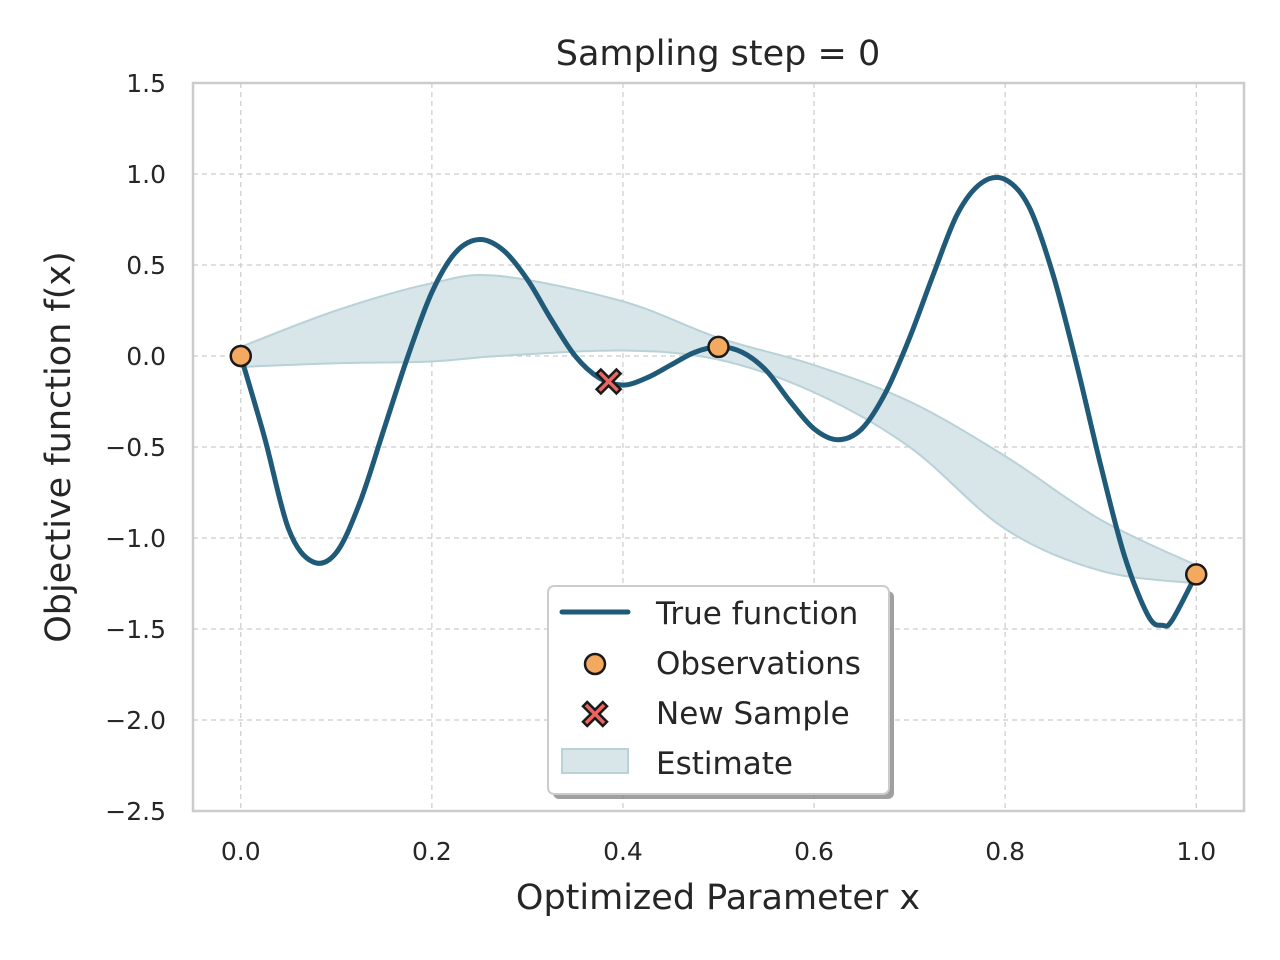 The image size is (1280, 960). Describe the element at coordinates (595, 664) in the screenshot. I see `legend-observation-swatch` at that location.